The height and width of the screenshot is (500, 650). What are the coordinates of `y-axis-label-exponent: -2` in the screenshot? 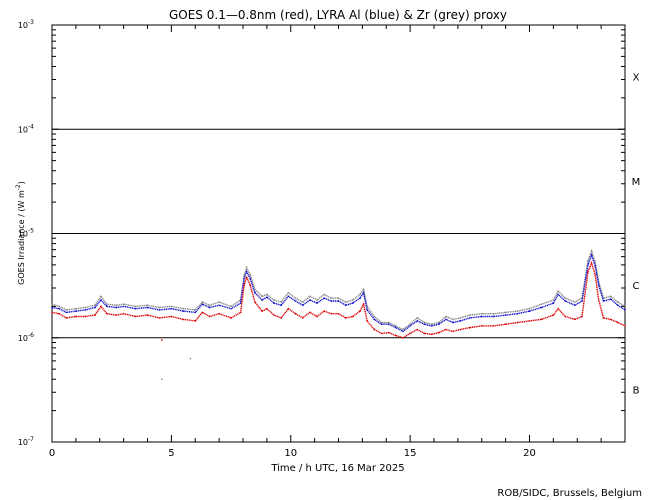 It's located at (18, 187).